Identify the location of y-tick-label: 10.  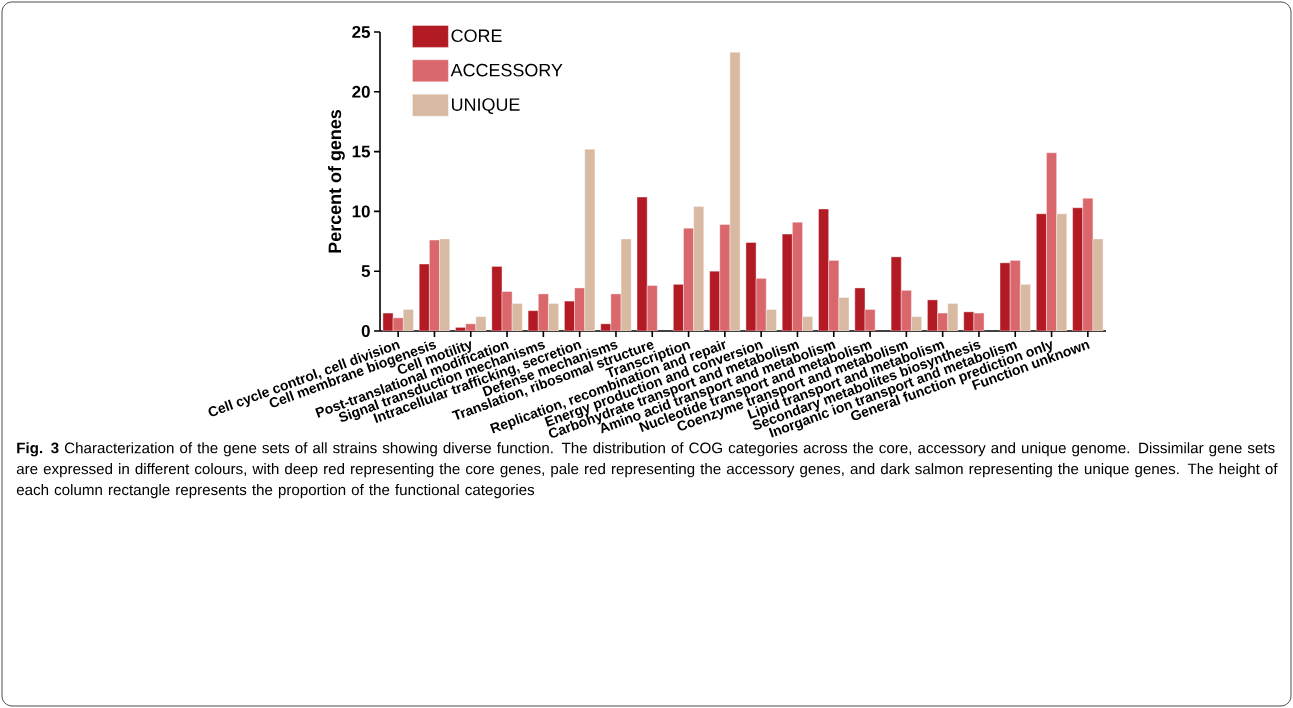
(361, 211).